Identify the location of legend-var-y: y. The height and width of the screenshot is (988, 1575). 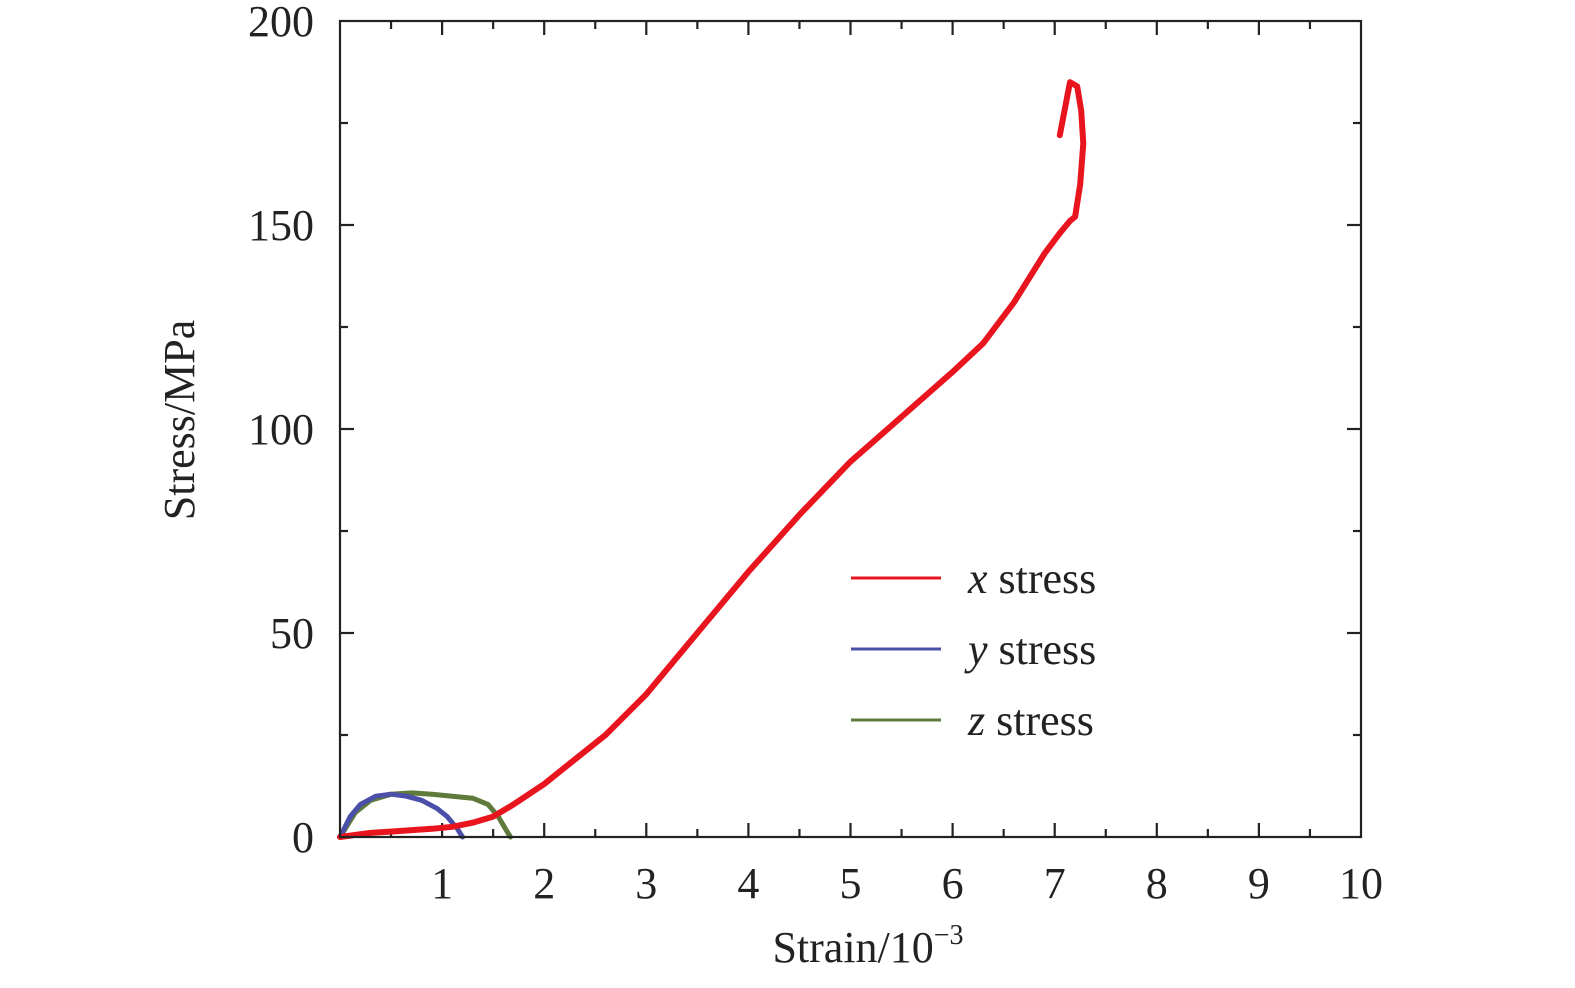
(976, 649).